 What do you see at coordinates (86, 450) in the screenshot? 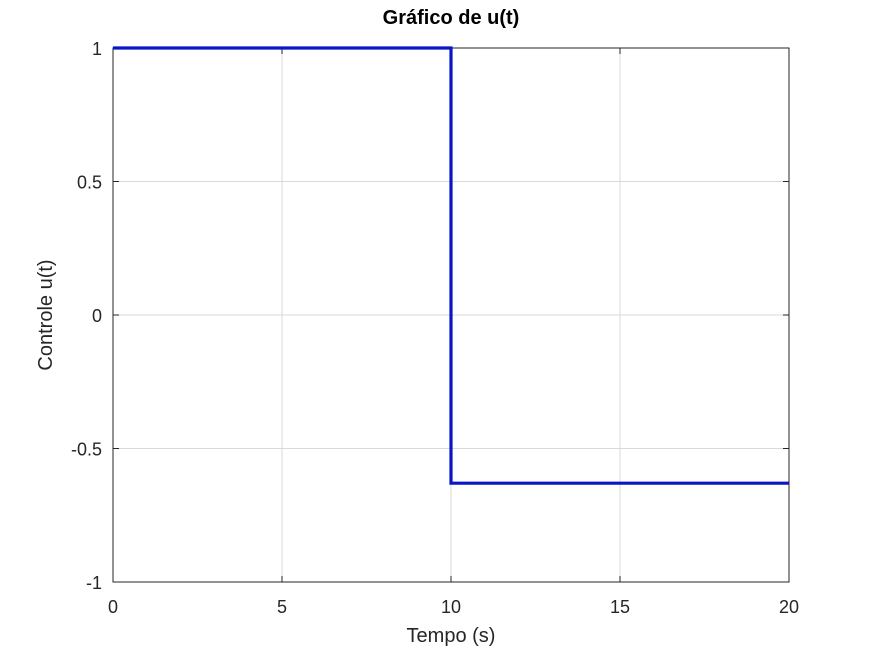
I see `y-tick-label: -0.5` at bounding box center [86, 450].